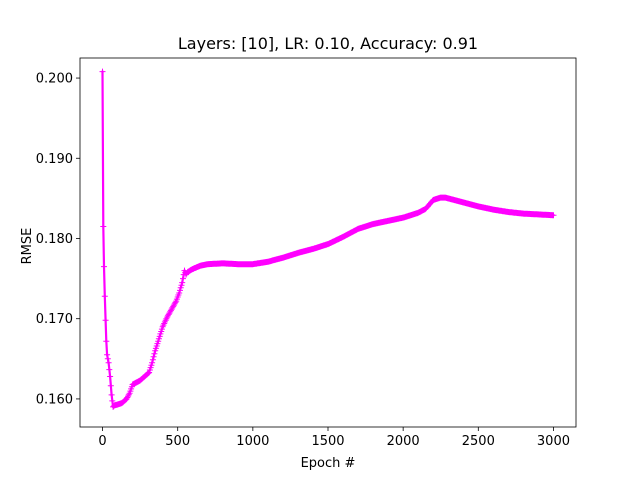 The image size is (640, 480). I want to click on x-tick-label: 0, so click(102, 441).